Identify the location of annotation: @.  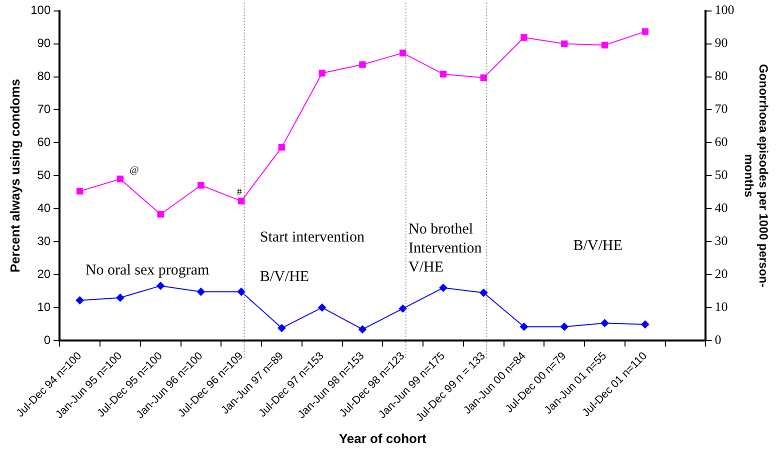
(134, 170).